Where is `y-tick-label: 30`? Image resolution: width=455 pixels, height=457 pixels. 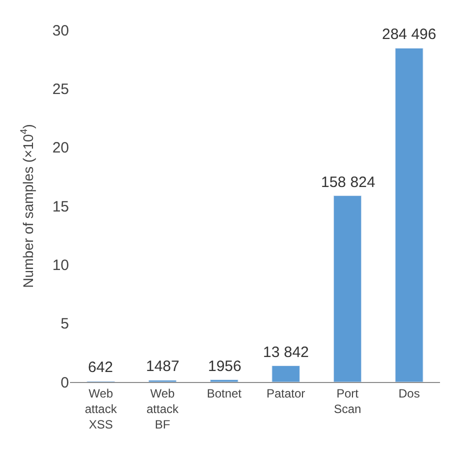
y-tick-label: 30 is located at coordinates (60, 31).